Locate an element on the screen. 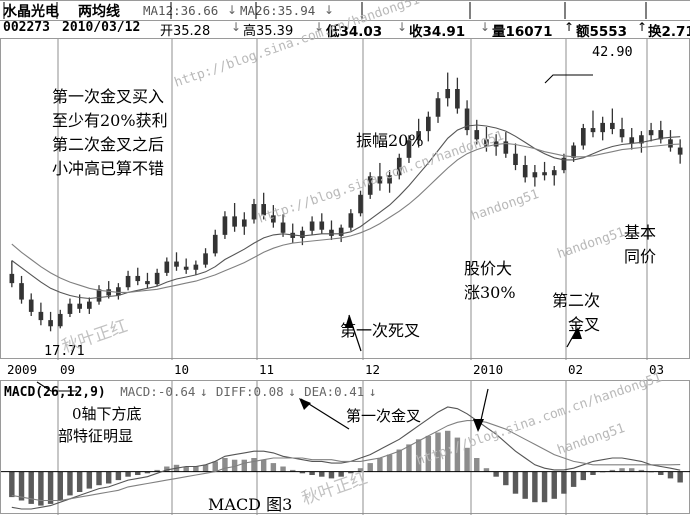 This screenshot has width=690, height=515. macd-arrow-icon: ↓ is located at coordinates (203, 391).